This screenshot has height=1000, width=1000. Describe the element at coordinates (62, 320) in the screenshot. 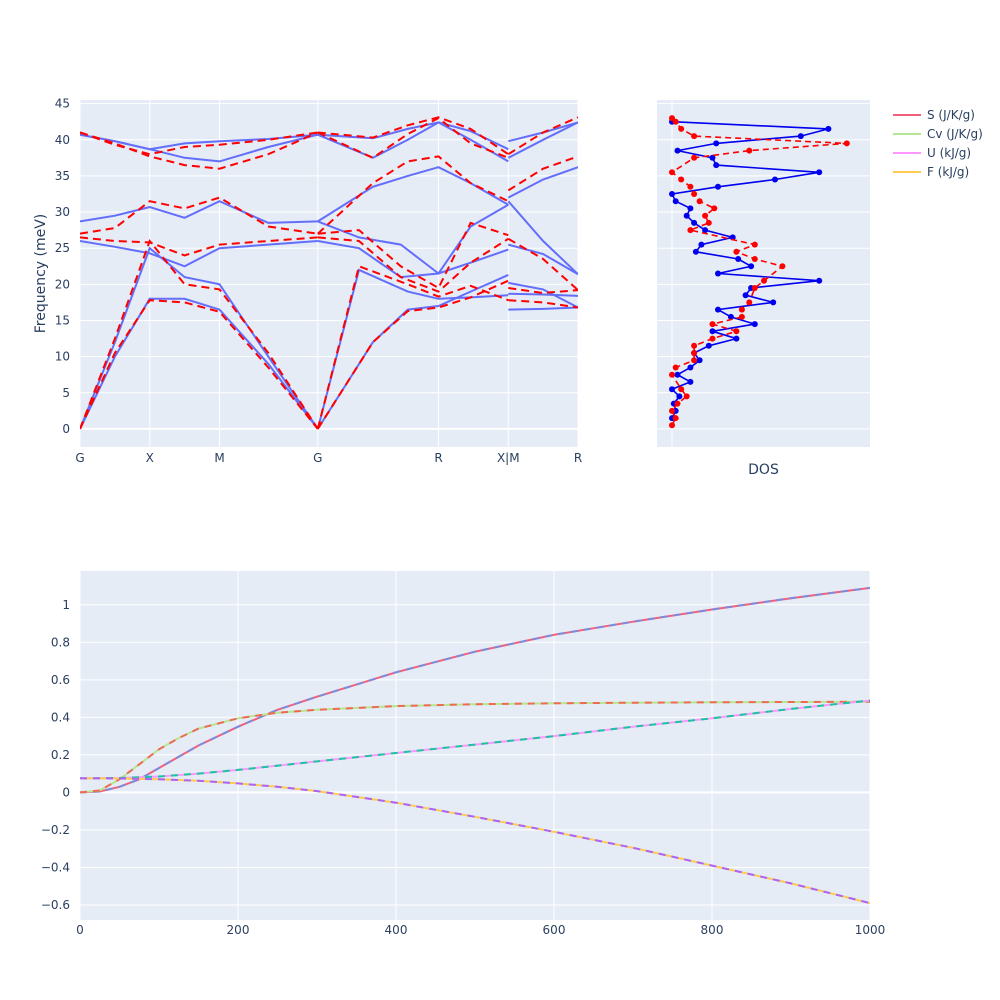

I see `bands-ytick-label: 15` at that location.